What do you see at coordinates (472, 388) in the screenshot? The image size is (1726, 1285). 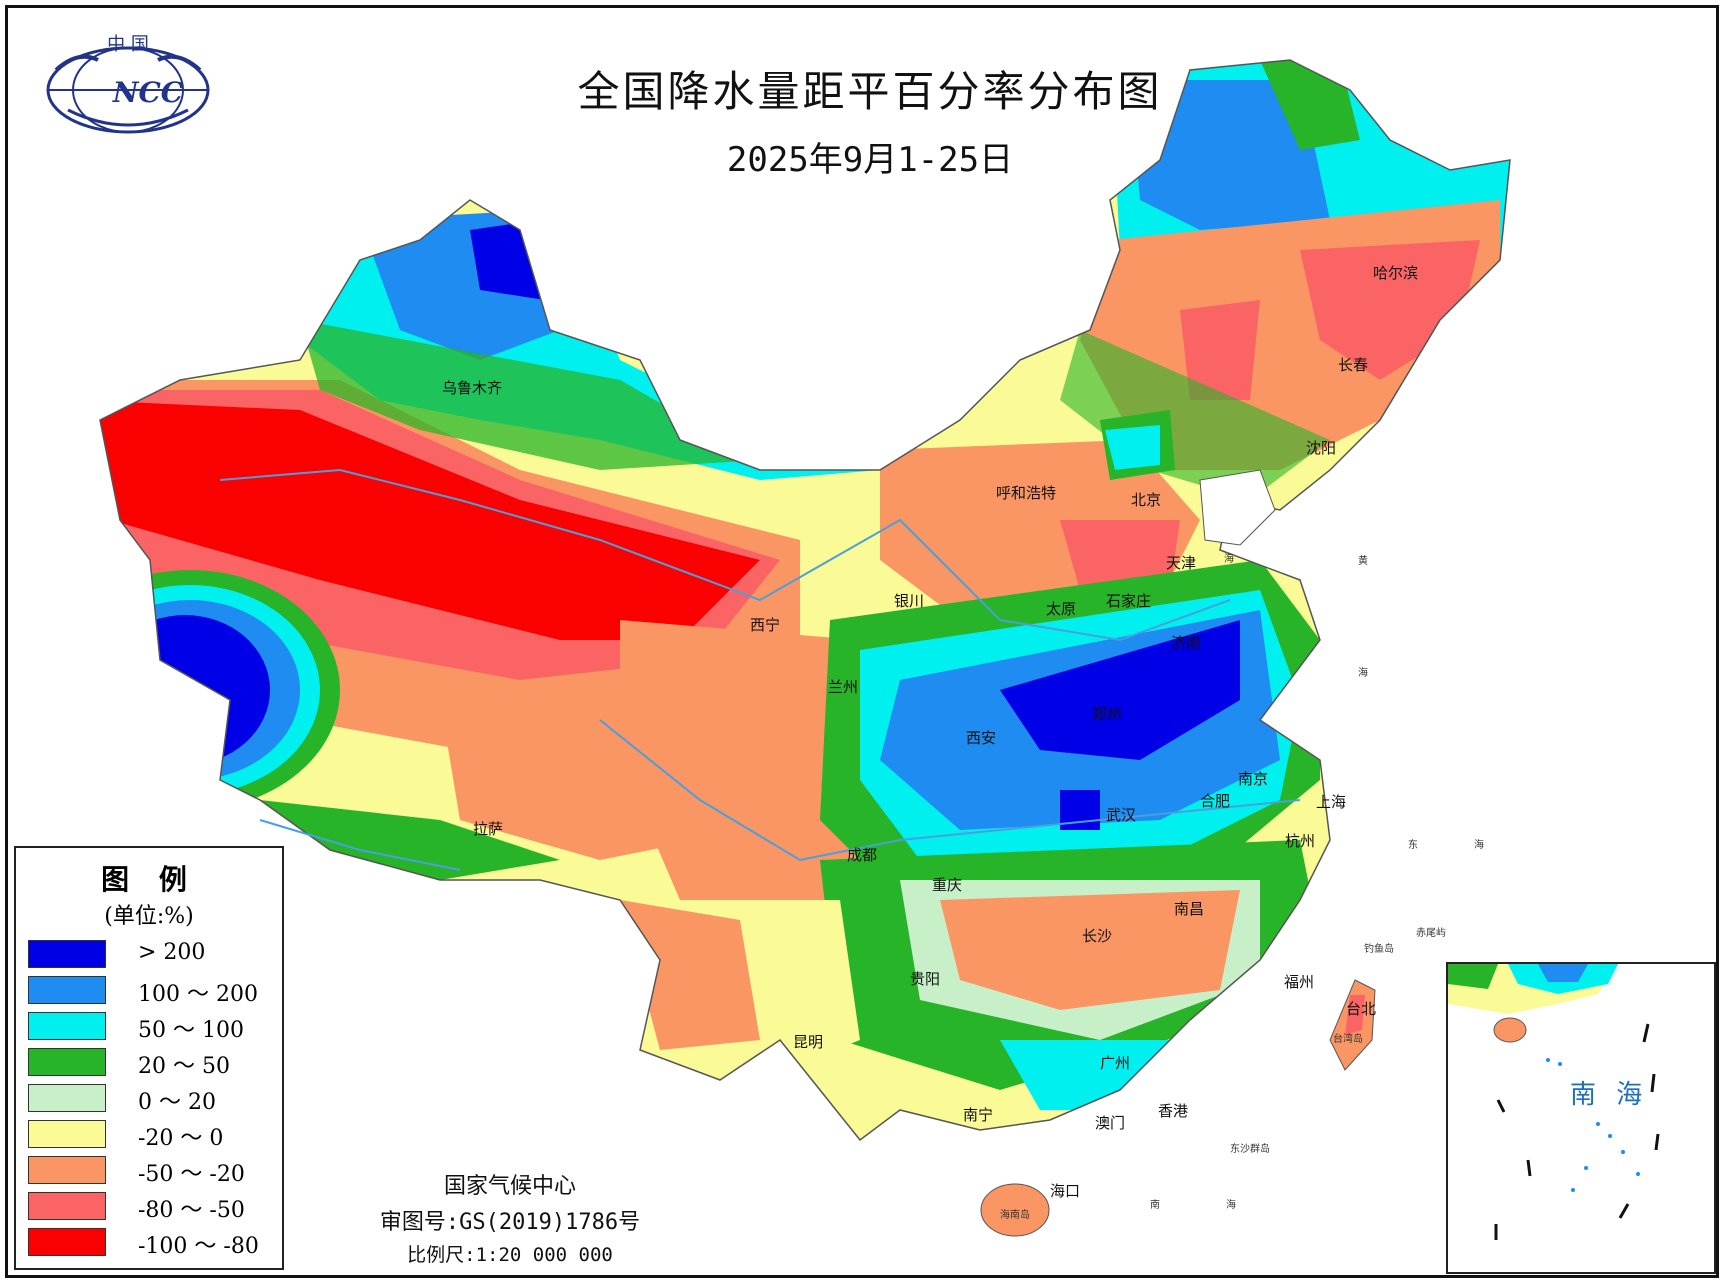 I see `city-urumqi: 乌鲁木齐` at bounding box center [472, 388].